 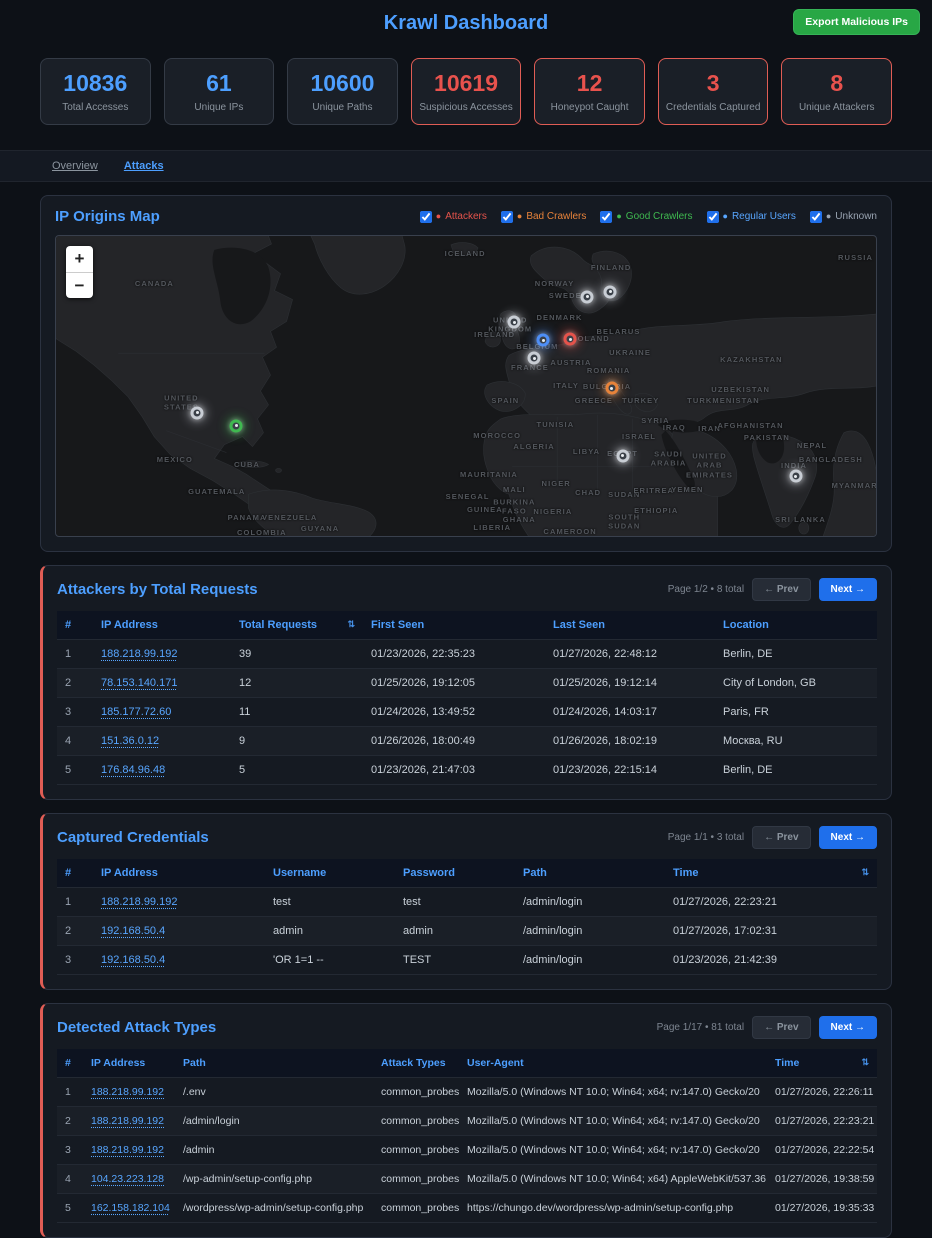 I want to click on ip-link: 104.23.223.128, so click(x=127, y=1179).